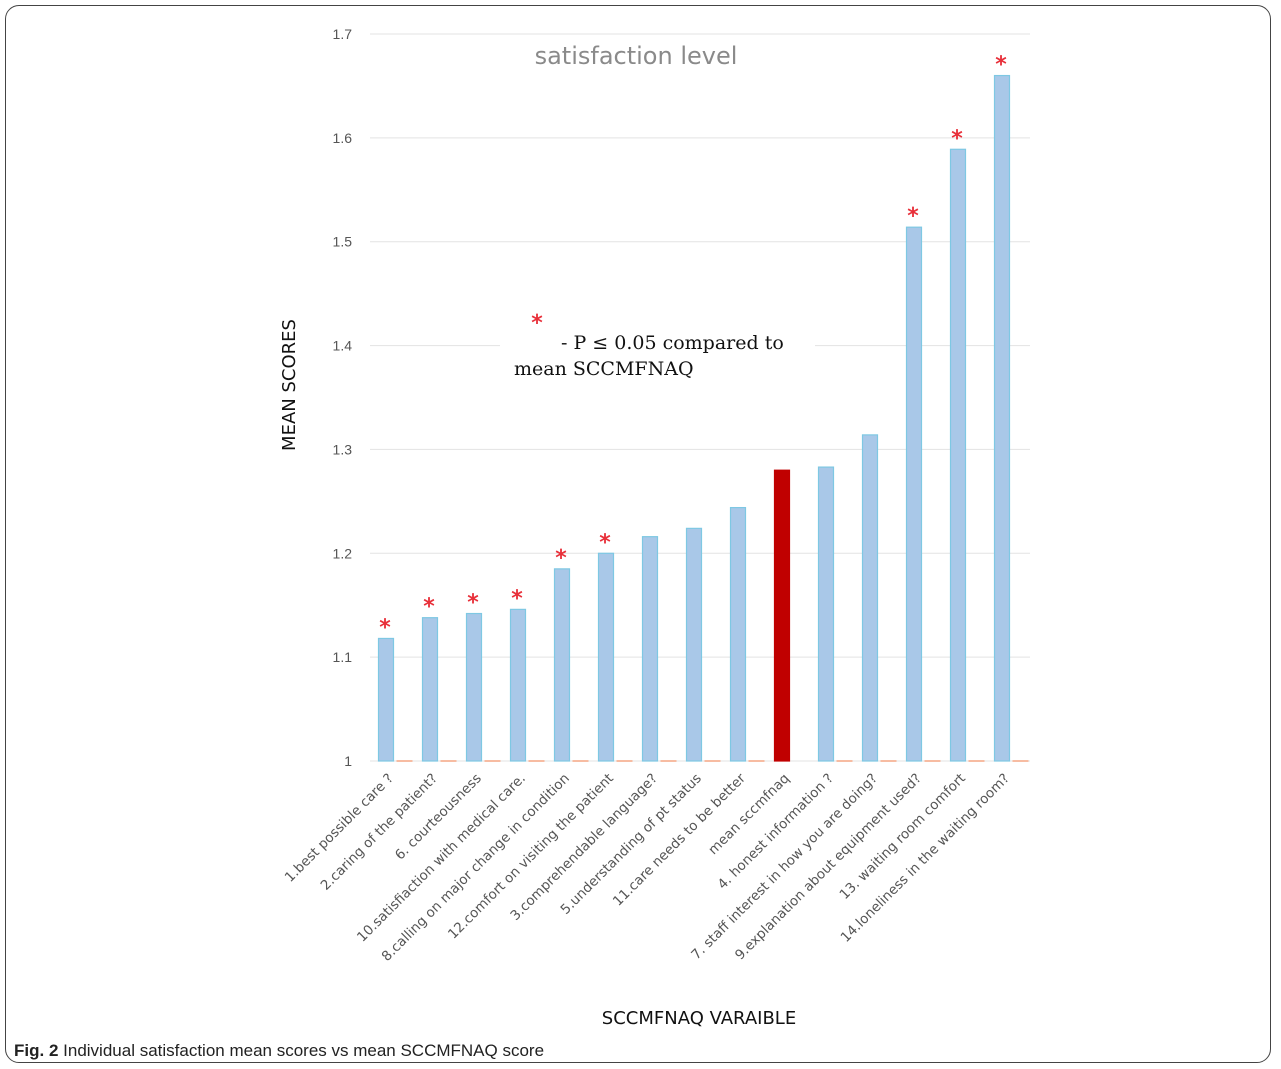 The image size is (1281, 1069). I want to click on note-line-1: - P ≤ 0.05 compared to, so click(672, 343).